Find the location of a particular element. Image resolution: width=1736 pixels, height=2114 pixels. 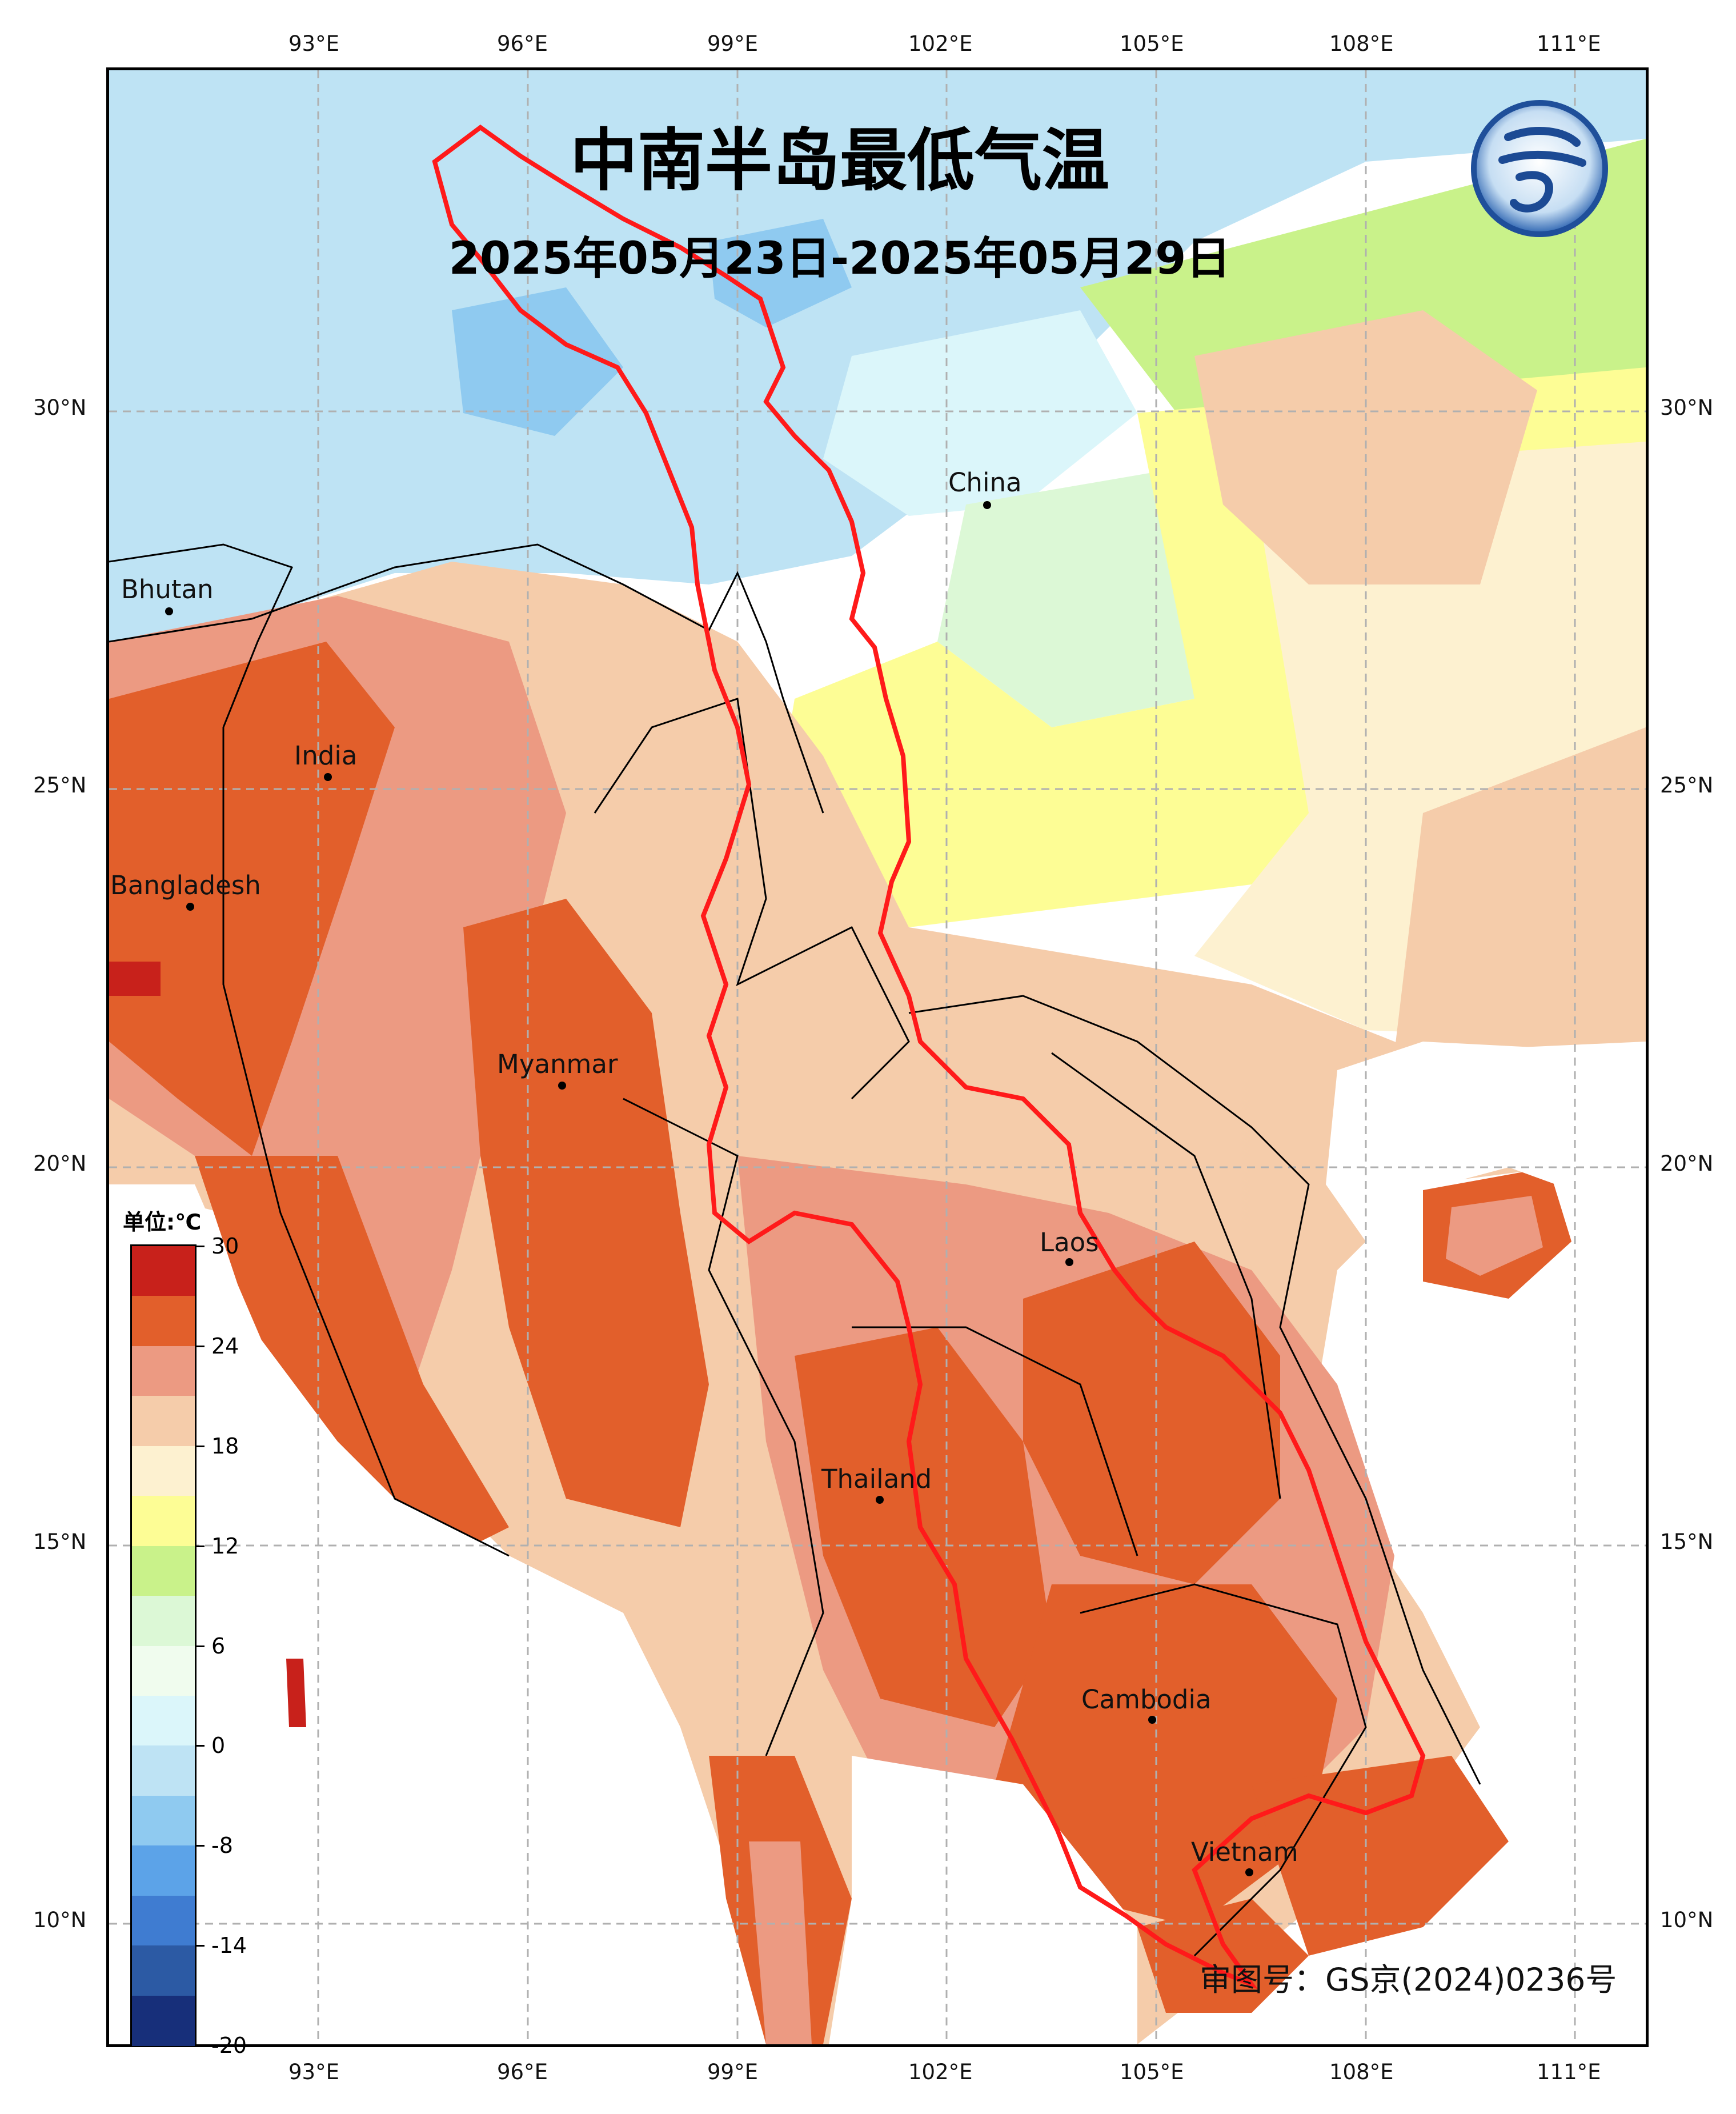

lon-label-top: 102°E is located at coordinates (940, 43).